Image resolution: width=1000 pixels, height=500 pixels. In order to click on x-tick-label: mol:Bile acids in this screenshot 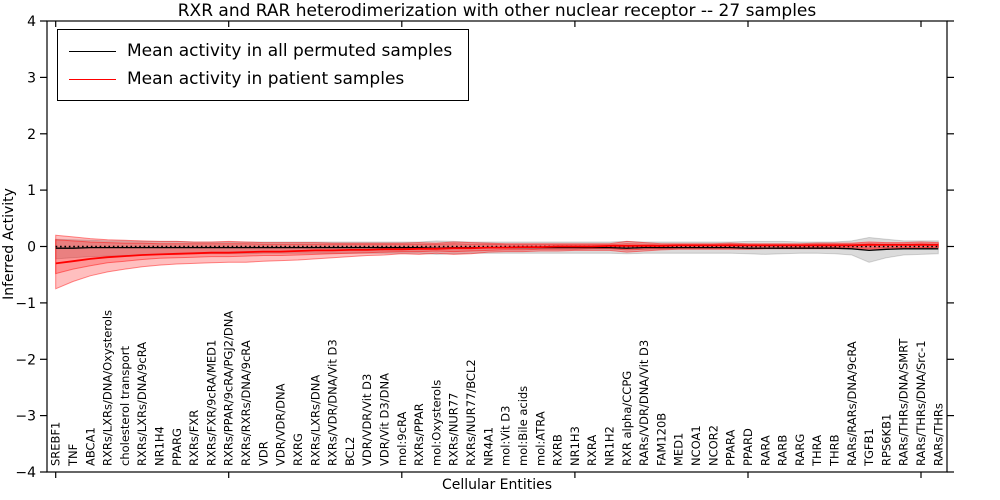, I will do `click(523, 426)`.